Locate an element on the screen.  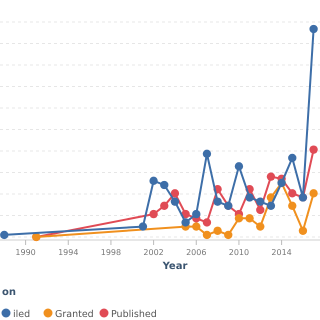
x-tick-label: 2006 is located at coordinates (196, 252).